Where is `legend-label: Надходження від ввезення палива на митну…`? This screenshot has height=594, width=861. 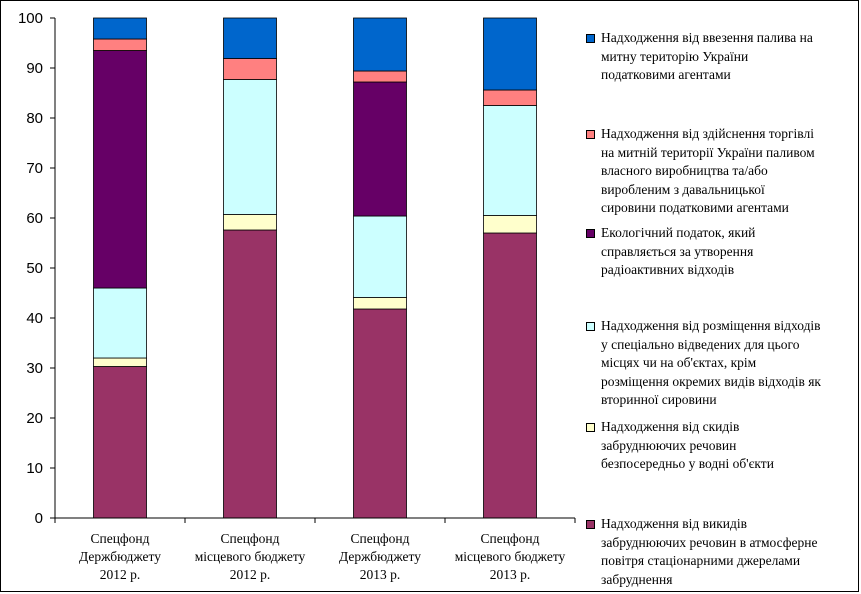 legend-label: Надходження від ввезення палива на митну… is located at coordinates (729, 57).